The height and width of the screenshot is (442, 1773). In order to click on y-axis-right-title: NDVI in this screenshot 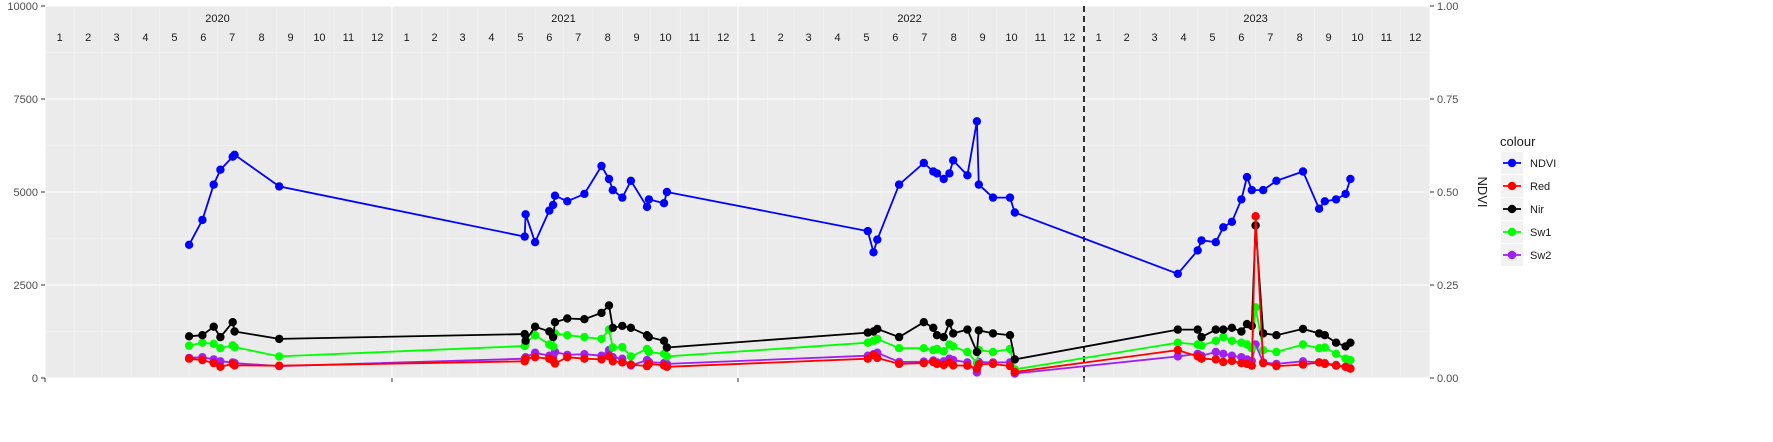, I will do `click(1482, 191)`.